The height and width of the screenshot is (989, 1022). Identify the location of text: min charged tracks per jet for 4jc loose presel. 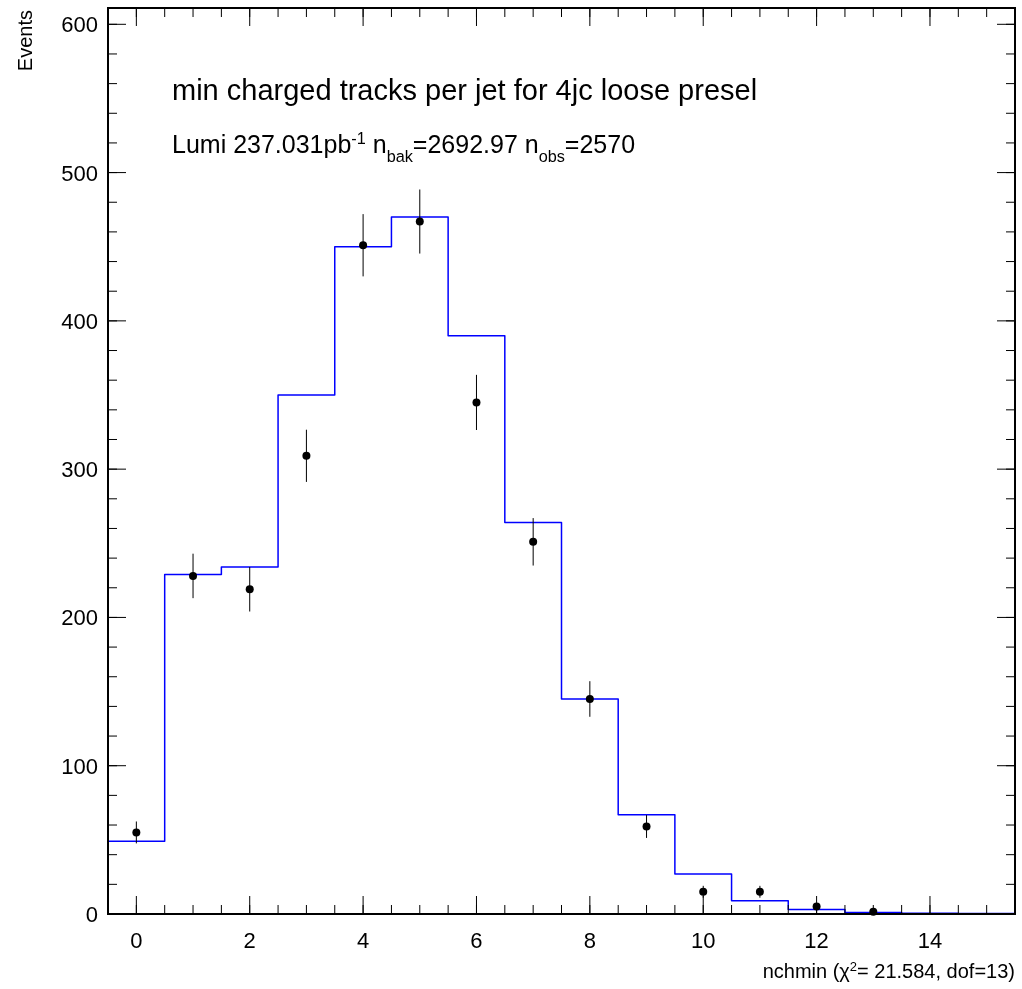
(465, 90).